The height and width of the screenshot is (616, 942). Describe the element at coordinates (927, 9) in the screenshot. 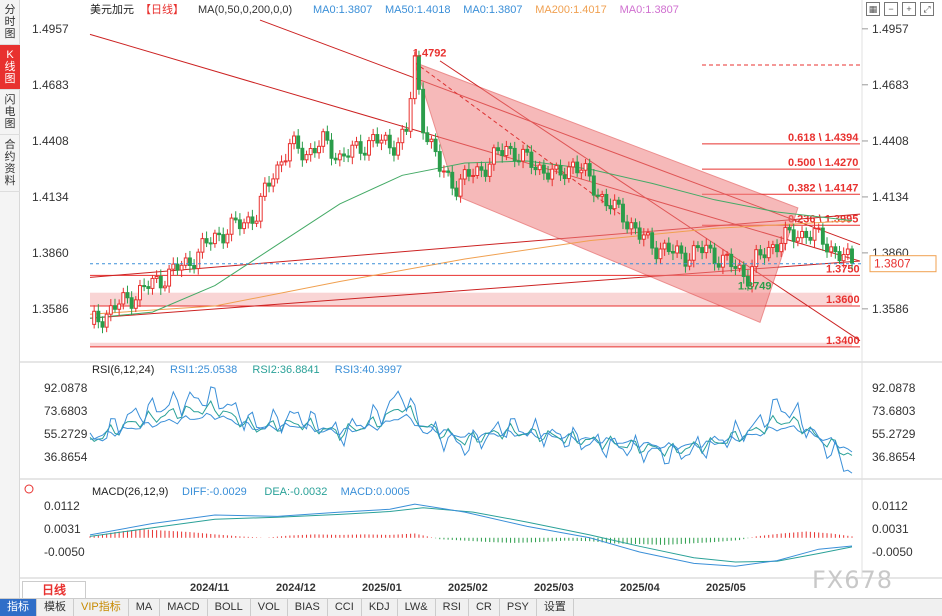

I see `expand-icon: ⤢` at that location.